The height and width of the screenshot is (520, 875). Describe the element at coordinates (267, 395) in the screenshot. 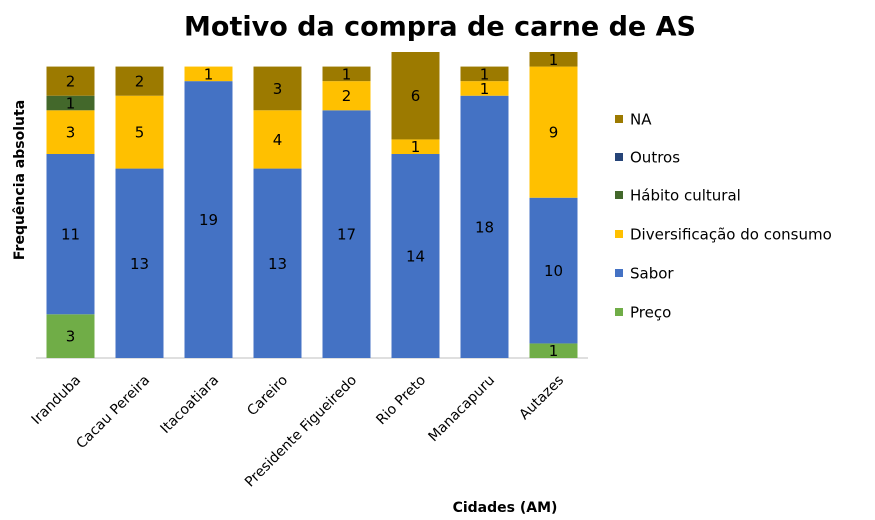

I see `x-tick-label: Careiro` at that location.